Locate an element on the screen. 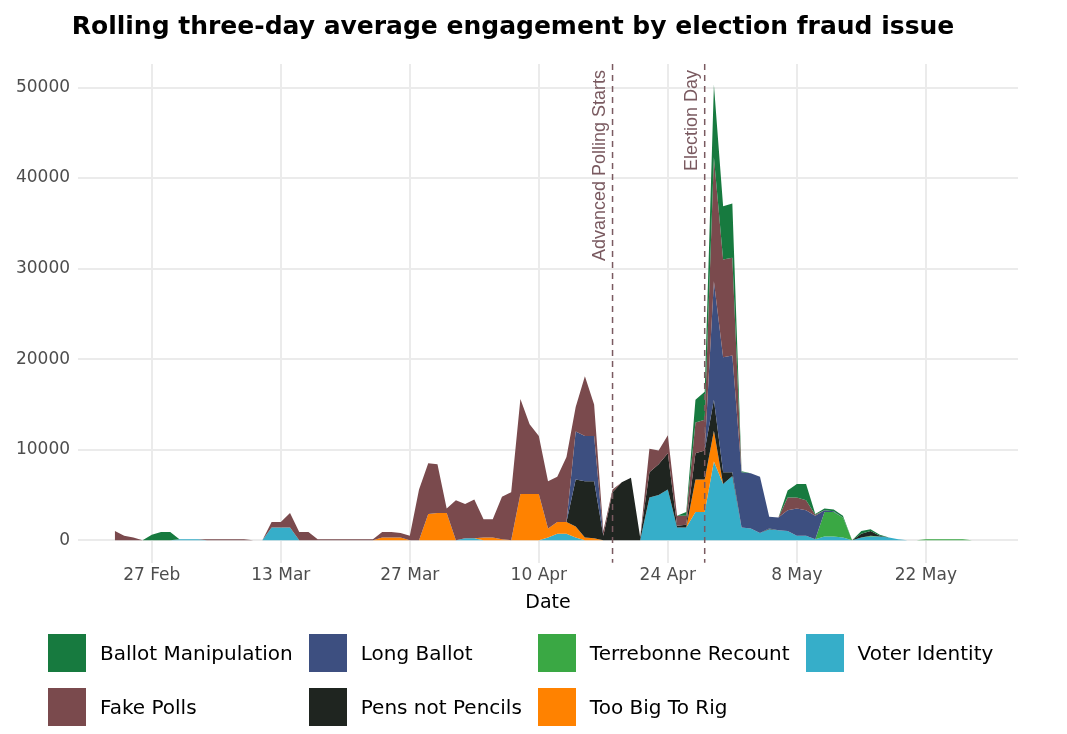 This screenshot has width=1067, height=734. ref-line-label: Election Day is located at coordinates (690, 121).